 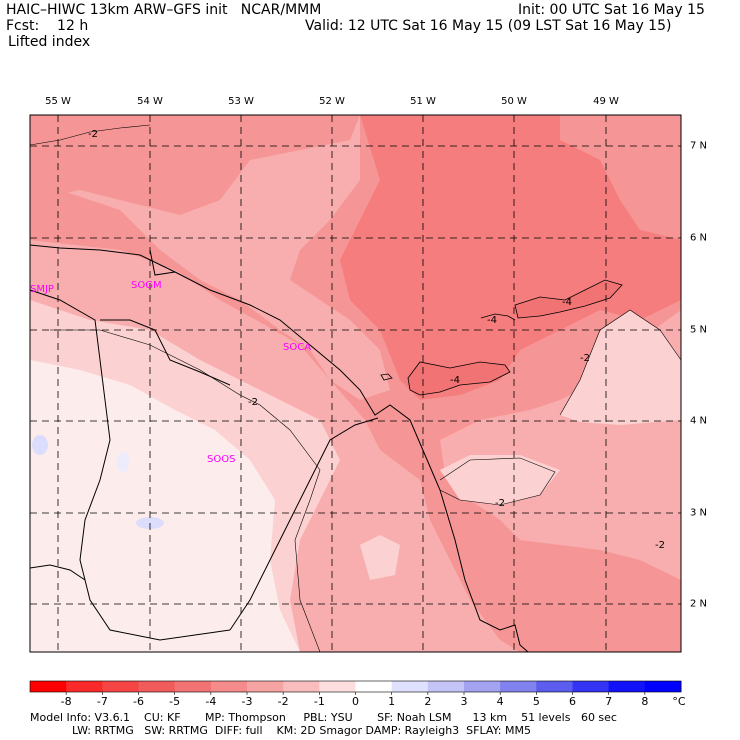 I want to click on colorbar-label: 5, so click(x=536, y=701).